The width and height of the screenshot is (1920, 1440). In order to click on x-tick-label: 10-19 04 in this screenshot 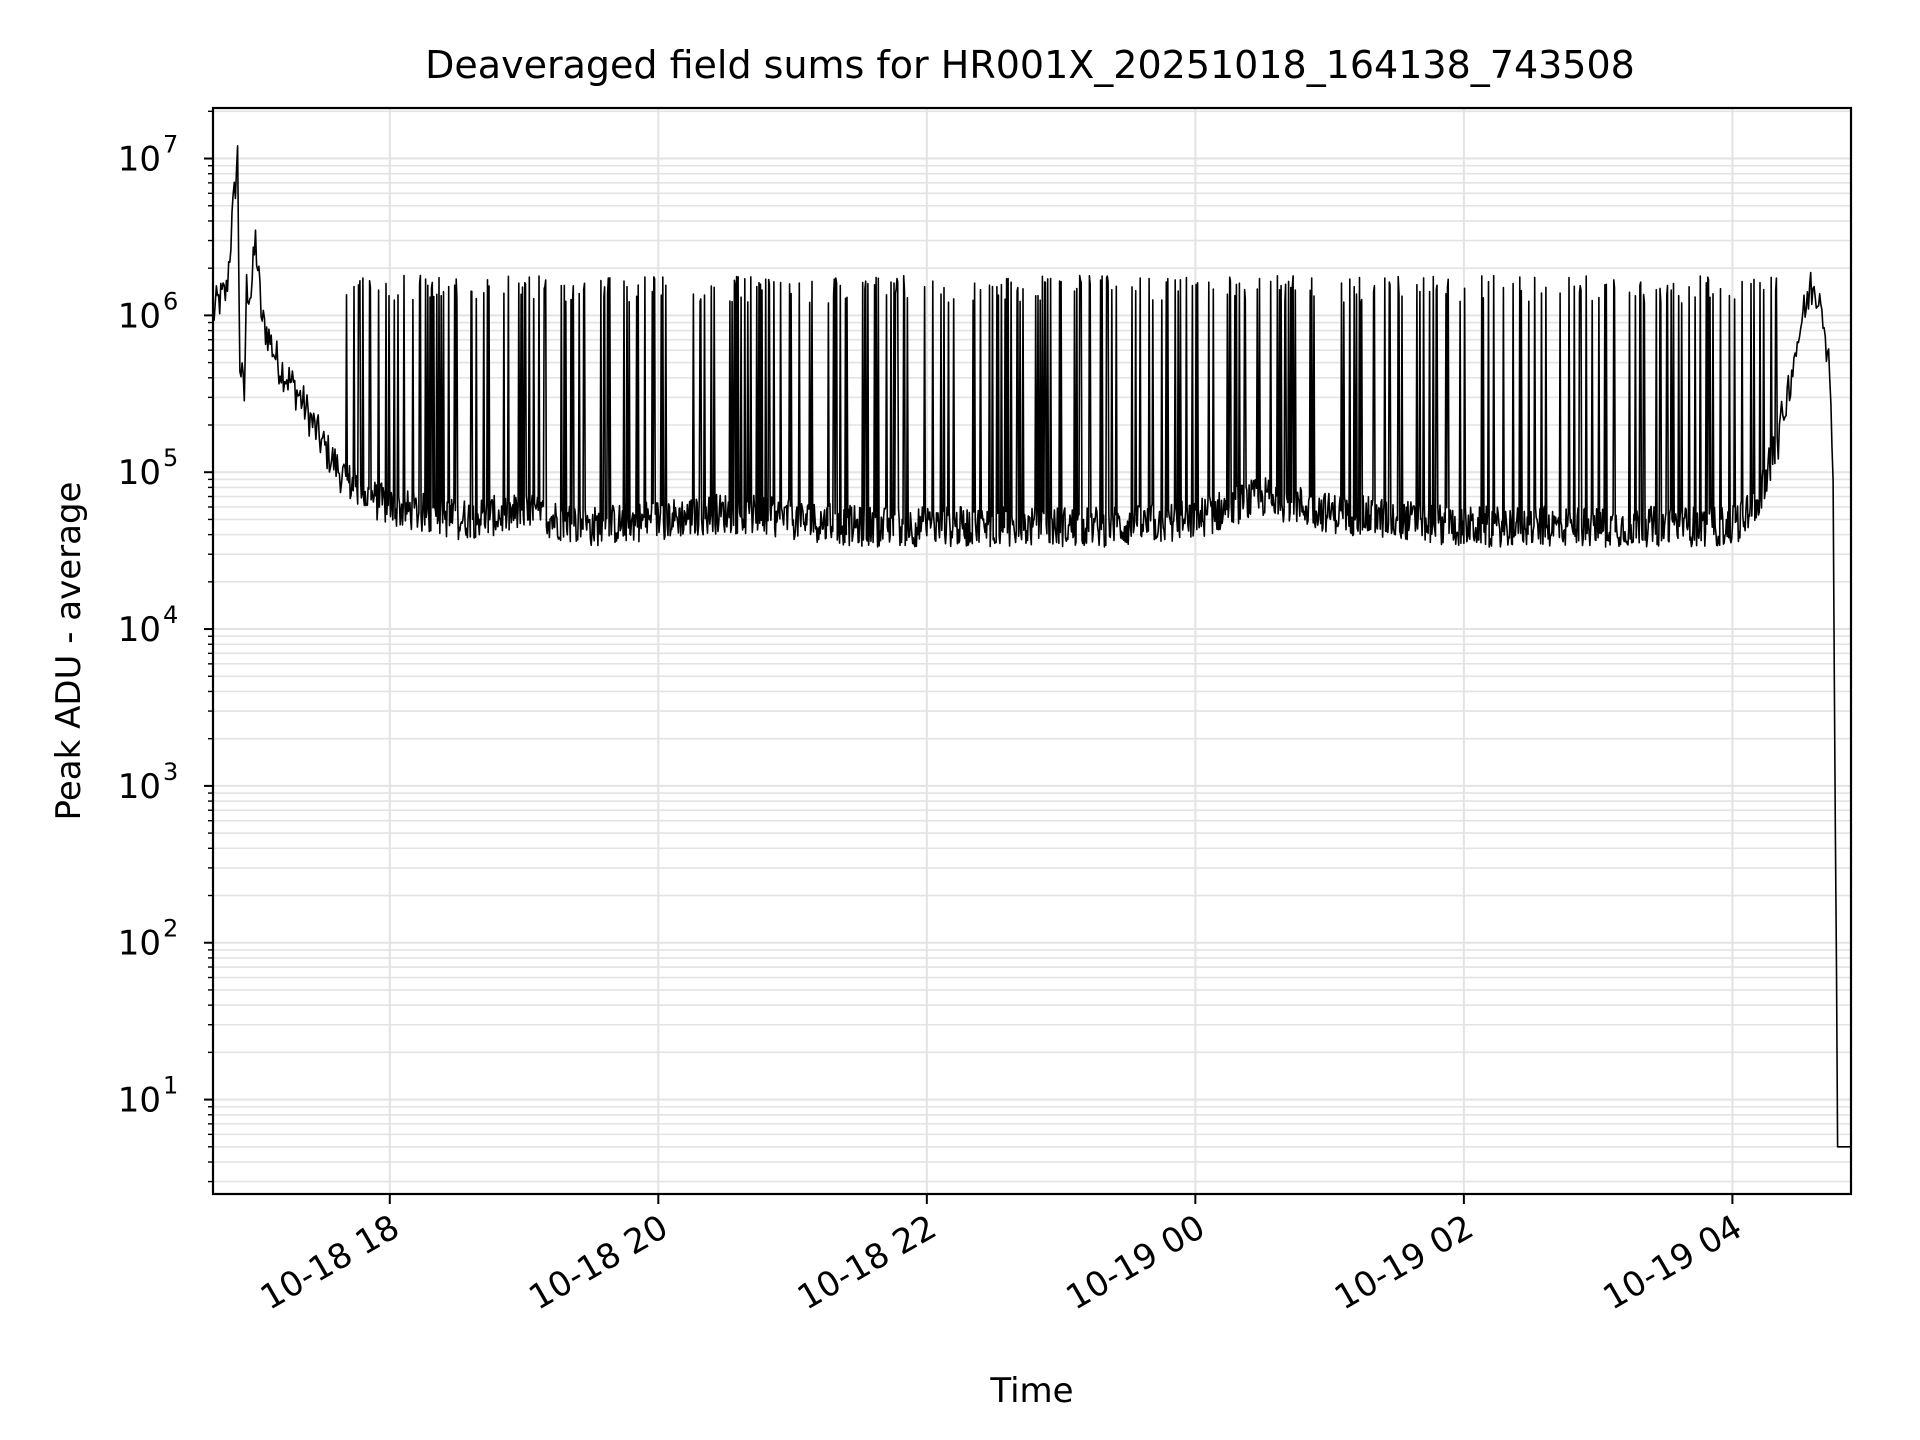, I will do `click(1673, 1262)`.